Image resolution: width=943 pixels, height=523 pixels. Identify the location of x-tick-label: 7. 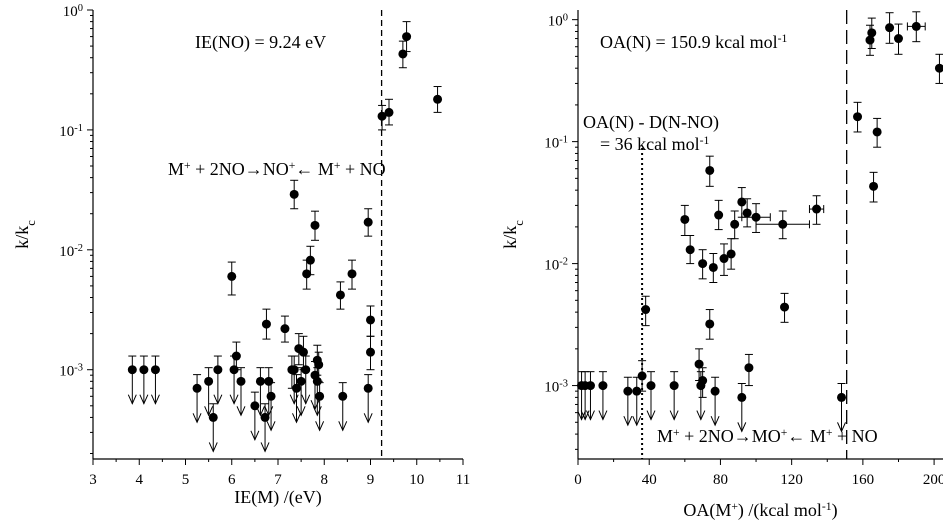
(278, 480).